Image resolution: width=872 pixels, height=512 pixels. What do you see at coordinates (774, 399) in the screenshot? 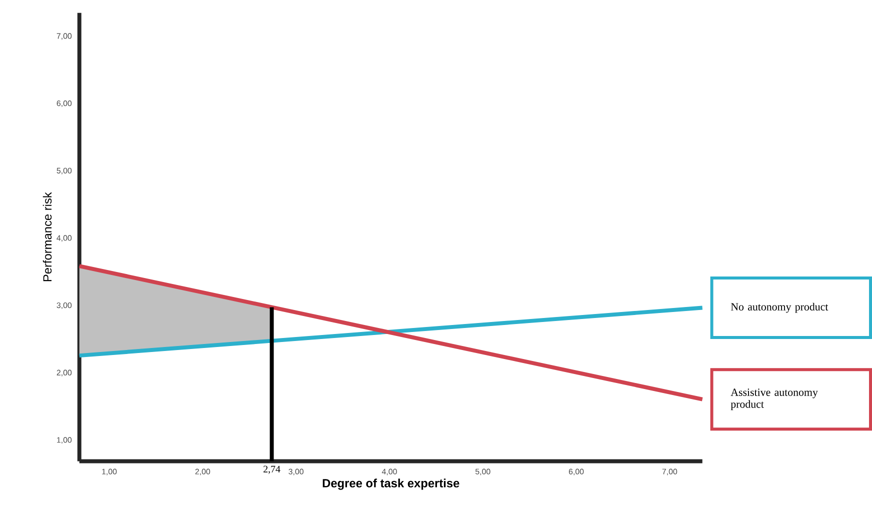
I see `text: Assistive autonomy product` at bounding box center [774, 399].